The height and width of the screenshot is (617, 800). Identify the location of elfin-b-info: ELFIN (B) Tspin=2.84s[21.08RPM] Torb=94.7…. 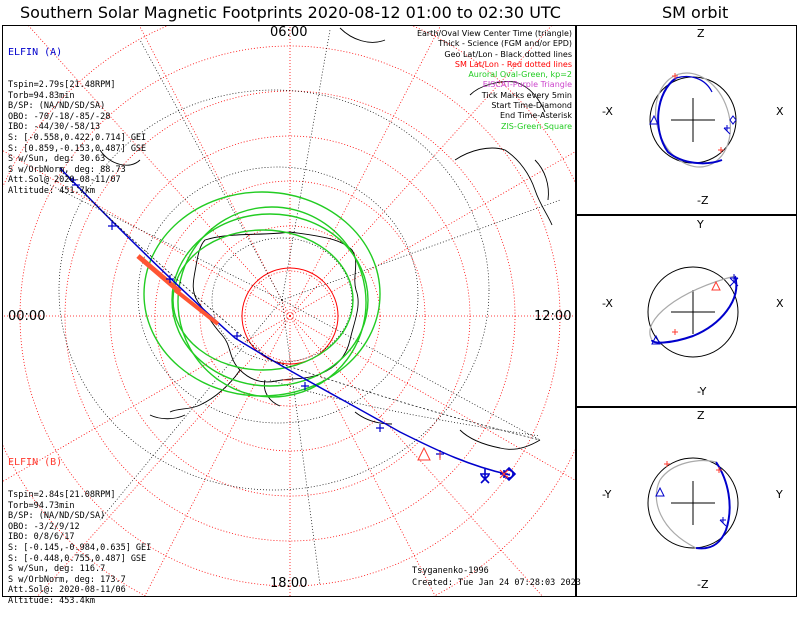
(79, 527).